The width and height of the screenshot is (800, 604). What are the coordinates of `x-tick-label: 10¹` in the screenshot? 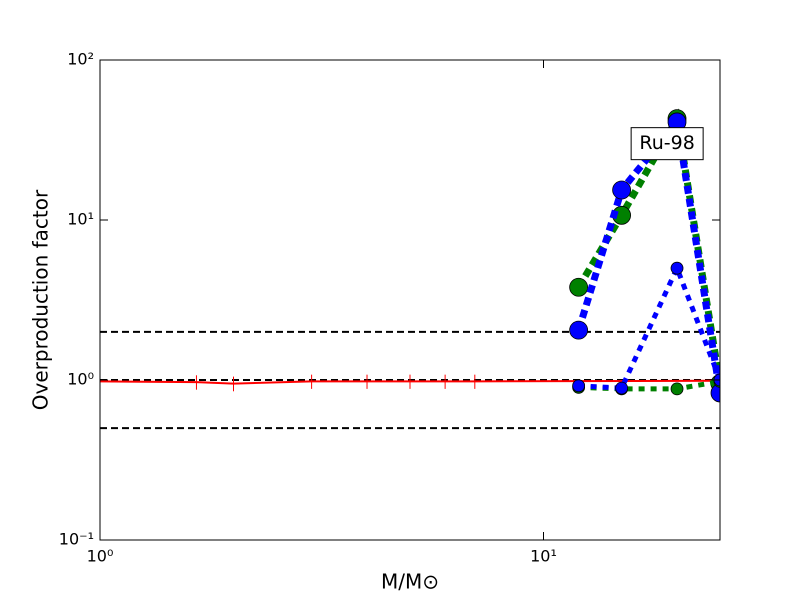 It's located at (543, 556).